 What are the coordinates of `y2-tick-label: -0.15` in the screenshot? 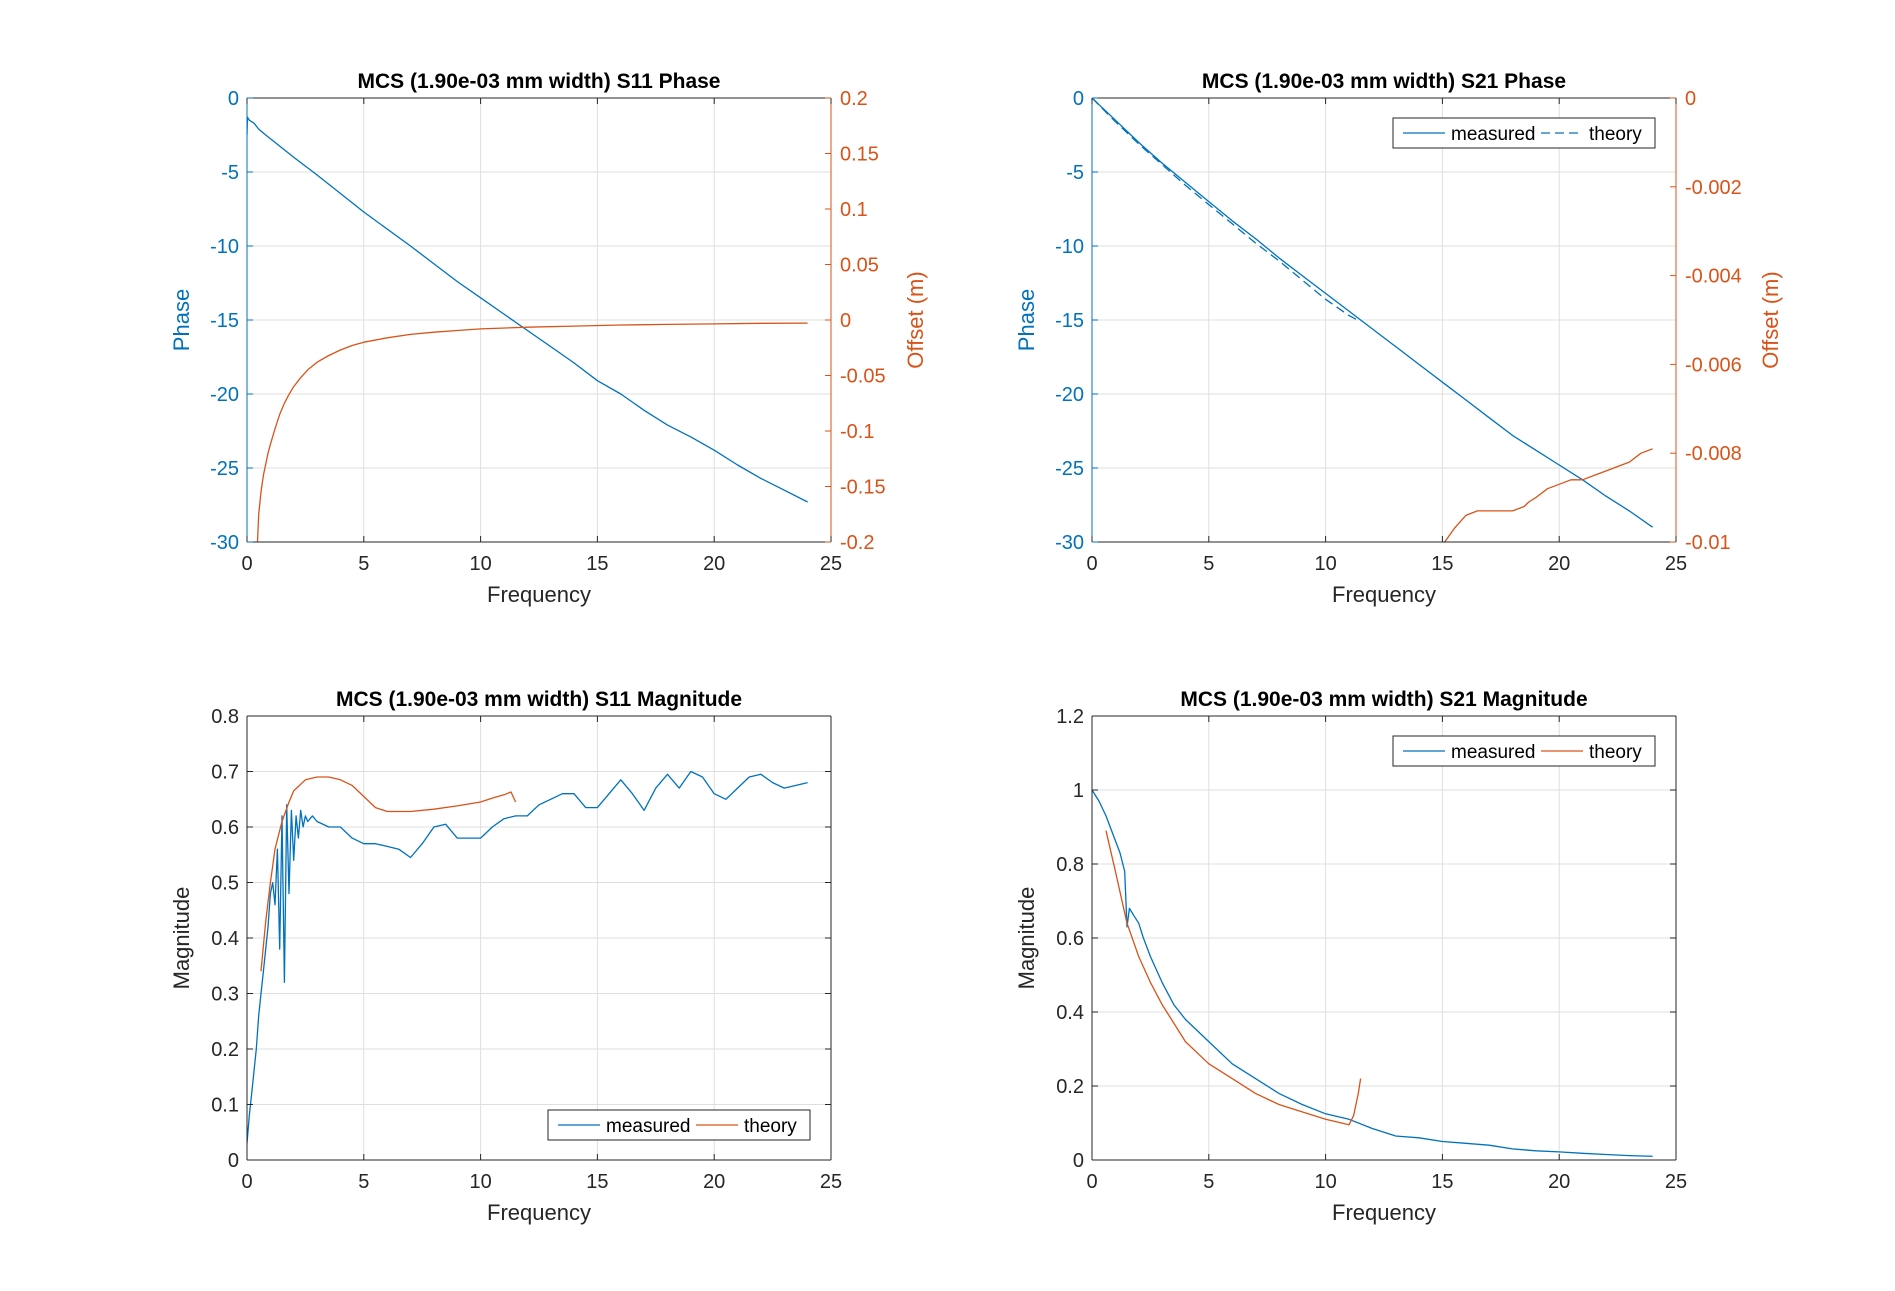 It's located at (863, 488).